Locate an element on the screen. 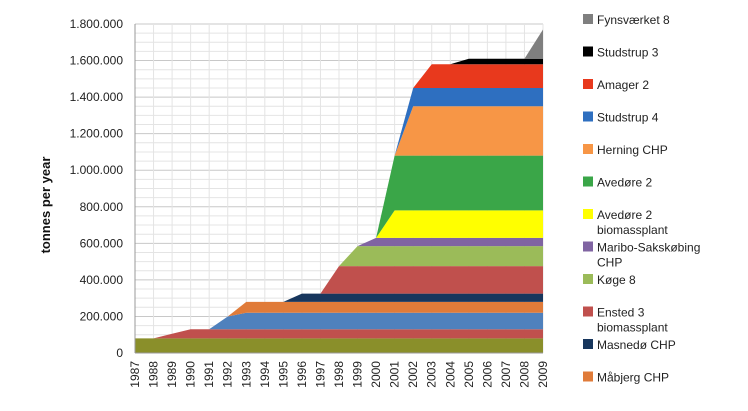 This screenshot has height=411, width=748. legend-label: Køge 8 is located at coordinates (616, 280).